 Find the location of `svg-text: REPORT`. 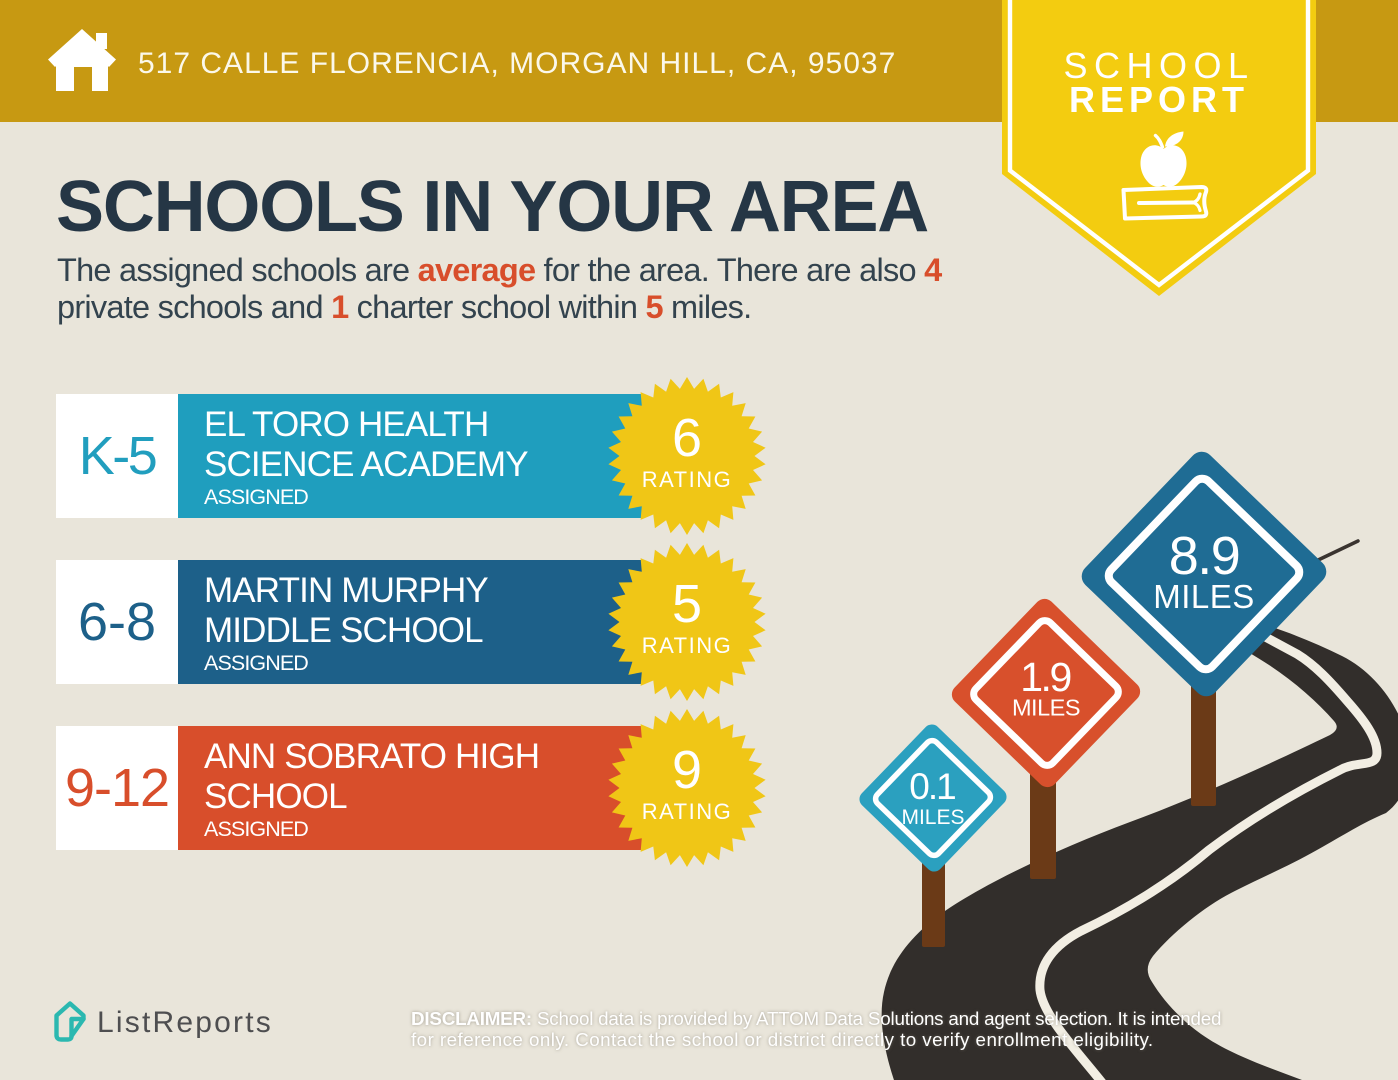

svg-text: REPORT is located at coordinates (1159, 99).